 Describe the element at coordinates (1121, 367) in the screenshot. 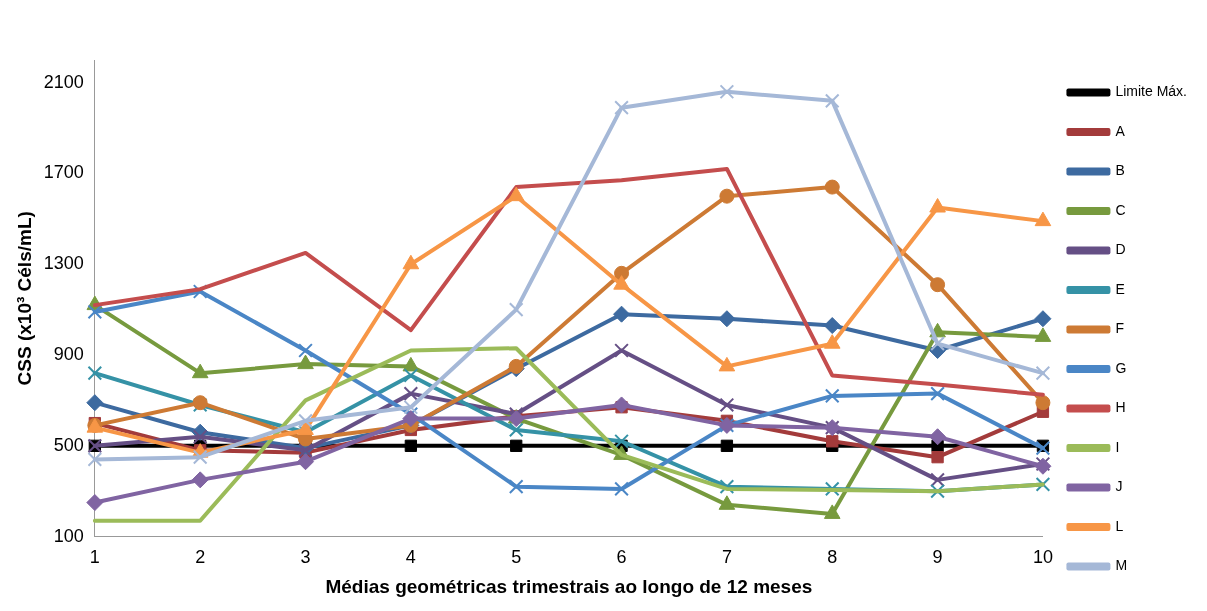

I see `legend-label: G` at that location.